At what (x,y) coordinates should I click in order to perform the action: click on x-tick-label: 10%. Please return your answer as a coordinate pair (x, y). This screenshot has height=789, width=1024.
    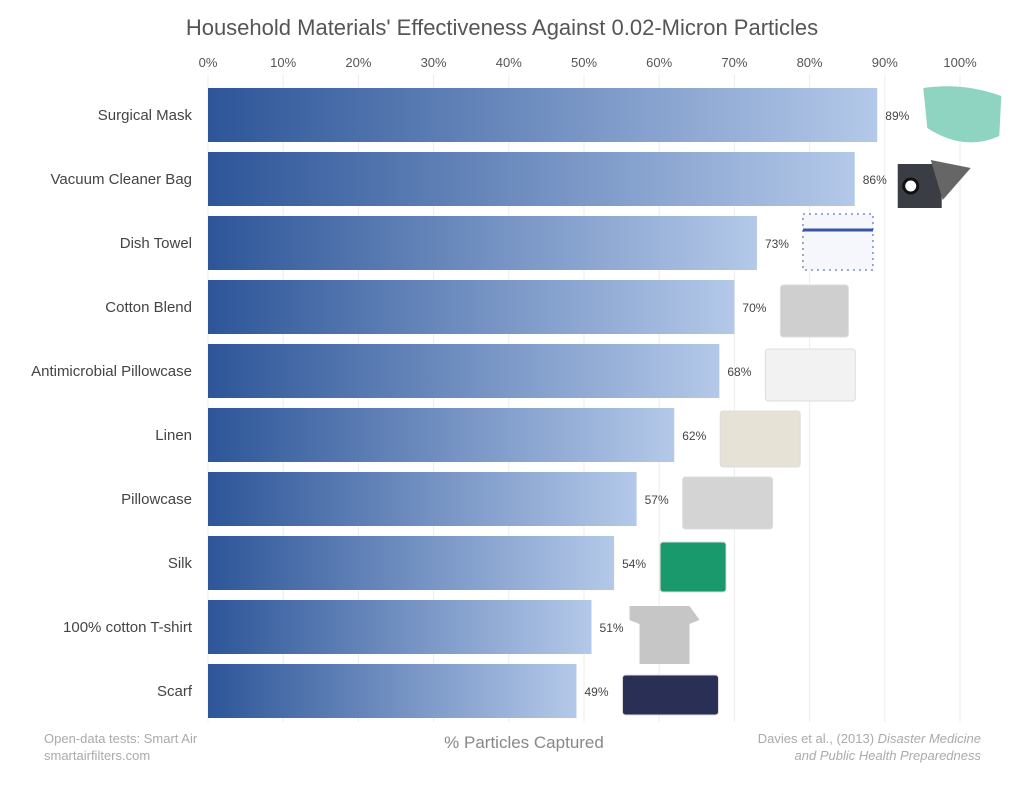
    Looking at the image, I should click on (283, 62).